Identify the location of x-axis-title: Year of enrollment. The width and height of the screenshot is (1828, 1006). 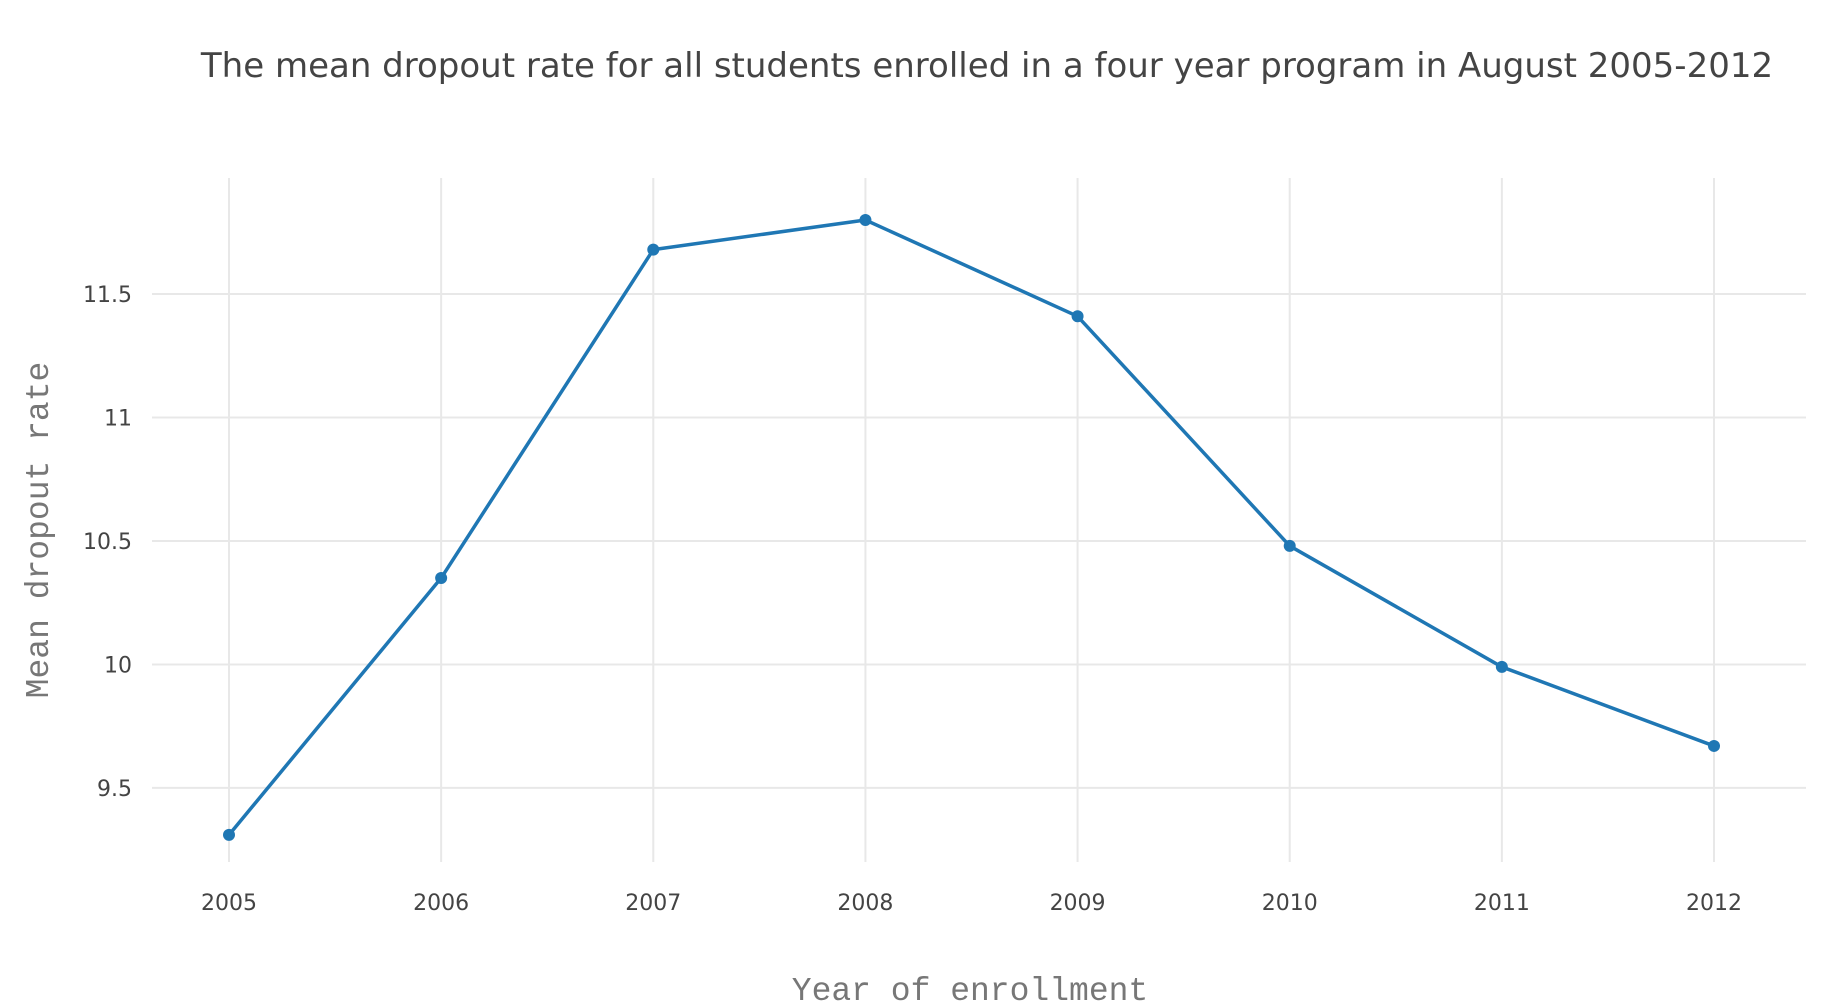
(970, 989).